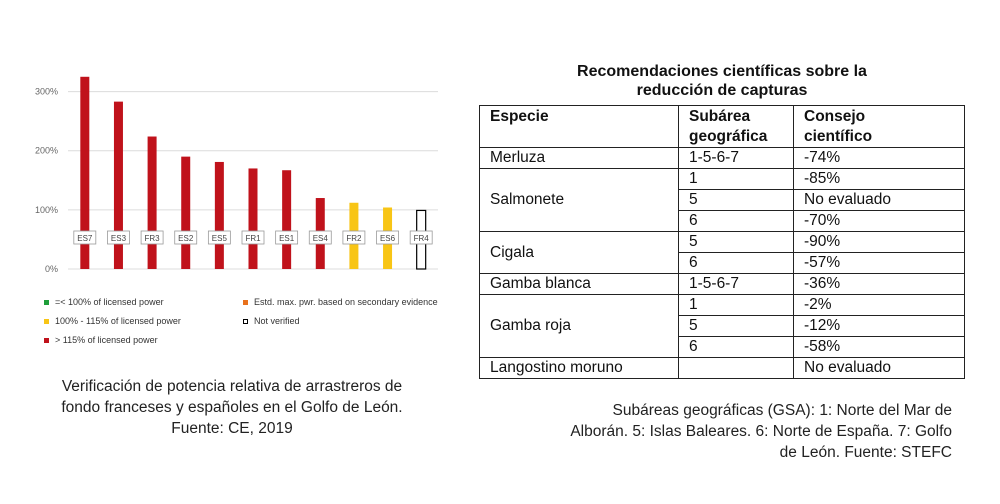 This screenshot has width=1000, height=504. Describe the element at coordinates (118, 321) in the screenshot. I see `legend-label-100to115: 100% - 115% of licensed power` at that location.